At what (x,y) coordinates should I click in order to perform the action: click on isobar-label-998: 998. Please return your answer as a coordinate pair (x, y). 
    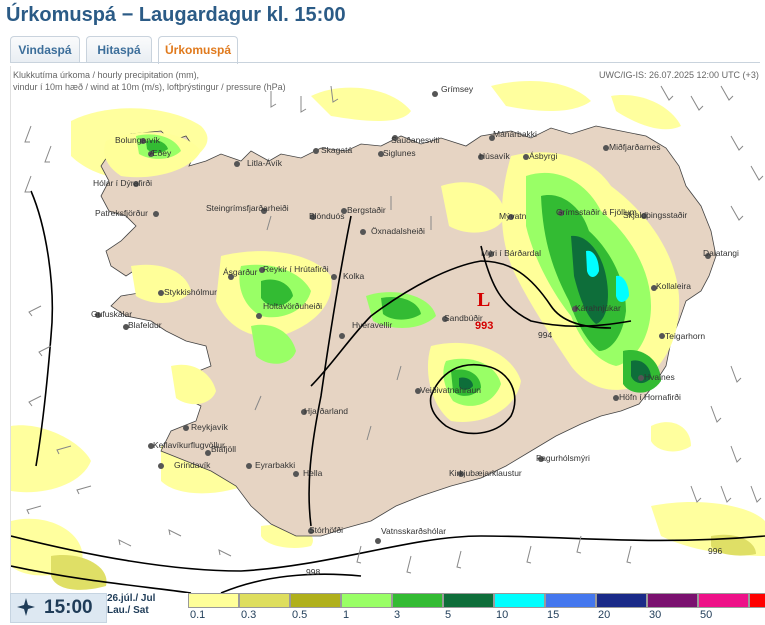
    Looking at the image, I should click on (313, 572).